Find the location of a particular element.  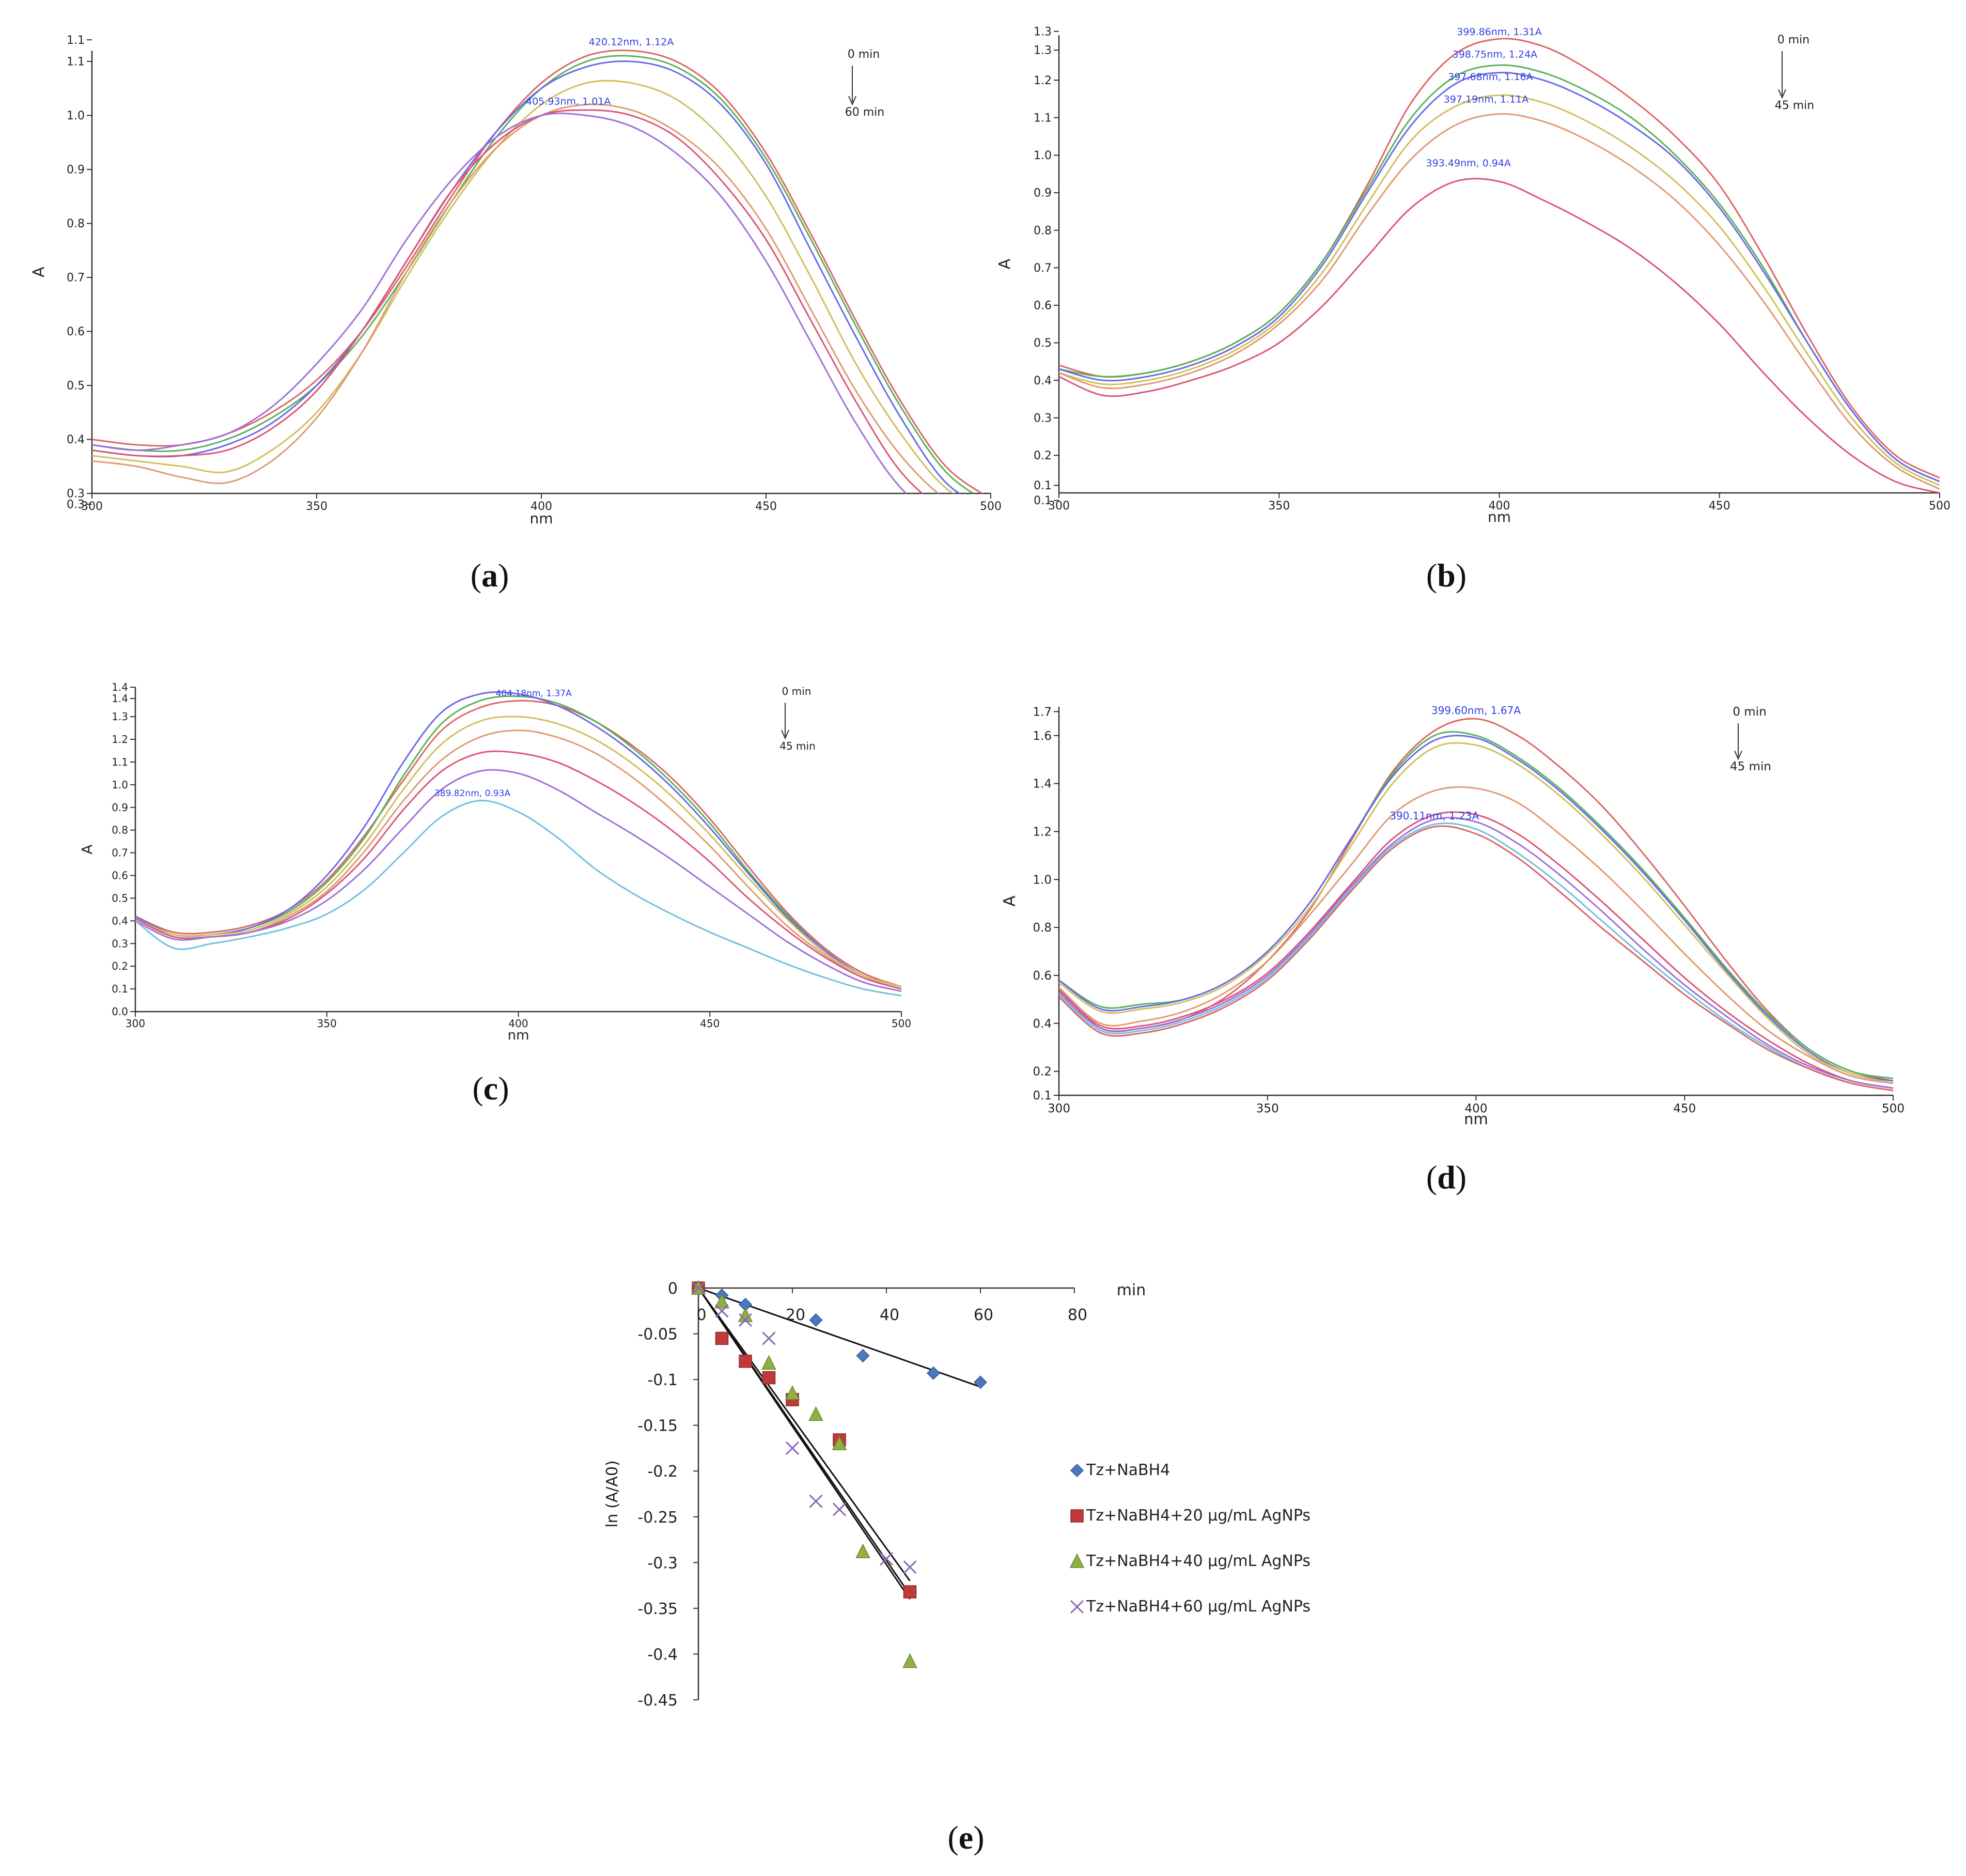

legend-label: Tz+NaBH4+20 µg/mL AgNPs is located at coordinates (1198, 1516).